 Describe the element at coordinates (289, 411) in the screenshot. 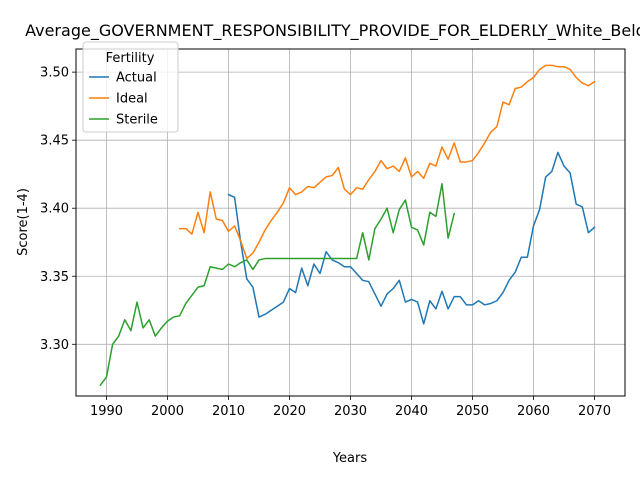

I see `x-tick-label: 2020` at that location.